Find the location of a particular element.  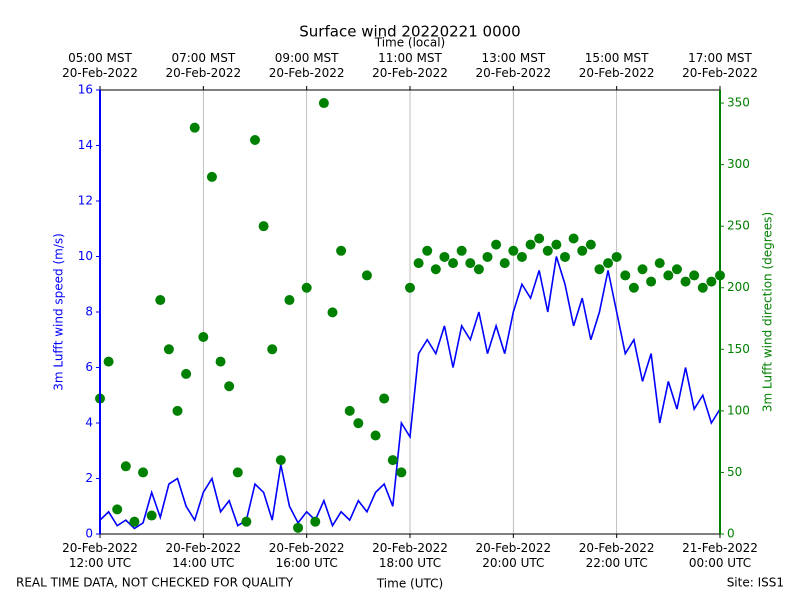

x2-tick-label: 15:00 MST 20-Feb-2022 is located at coordinates (616, 65).